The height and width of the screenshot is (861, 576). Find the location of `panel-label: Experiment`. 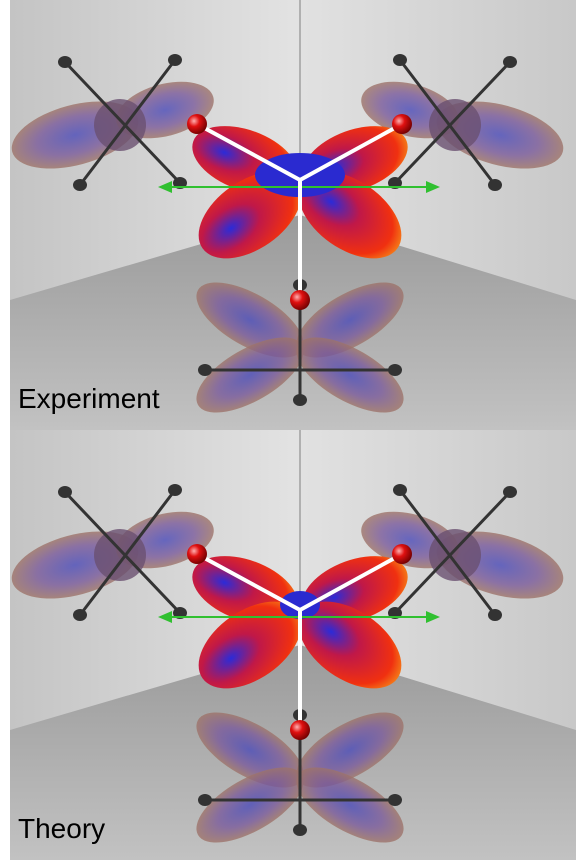

panel-label: Experiment is located at coordinates (89, 398).